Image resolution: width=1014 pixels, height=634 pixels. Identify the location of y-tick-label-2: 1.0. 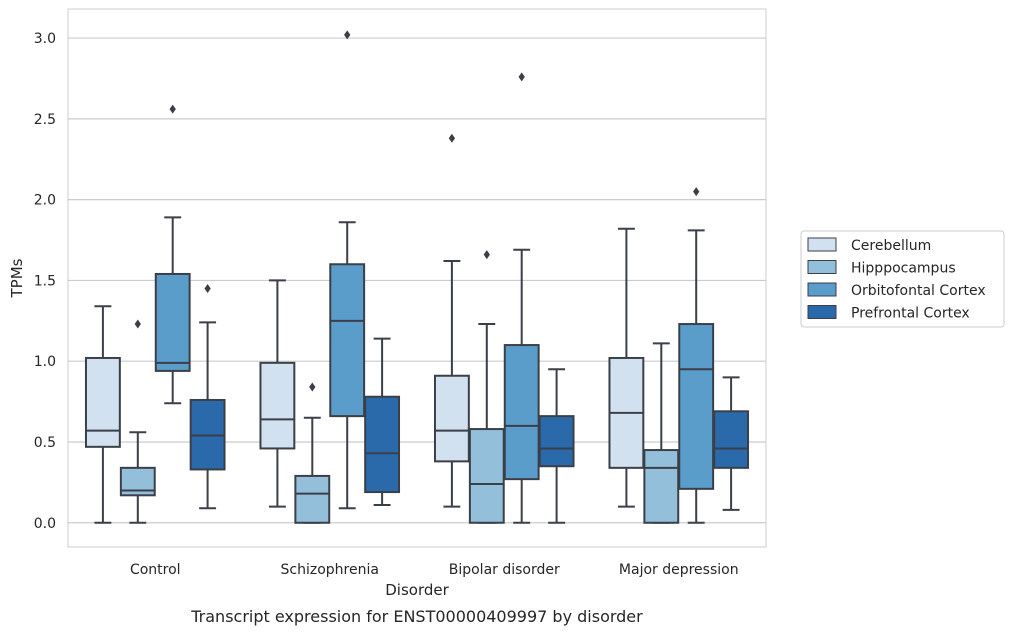
(45, 362).